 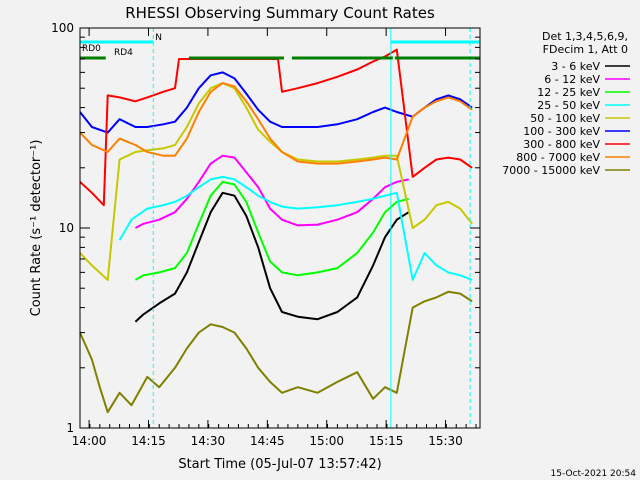 What do you see at coordinates (594, 474) in the screenshot?
I see `timestamp: 15-Oct-2021 20:54` at bounding box center [594, 474].